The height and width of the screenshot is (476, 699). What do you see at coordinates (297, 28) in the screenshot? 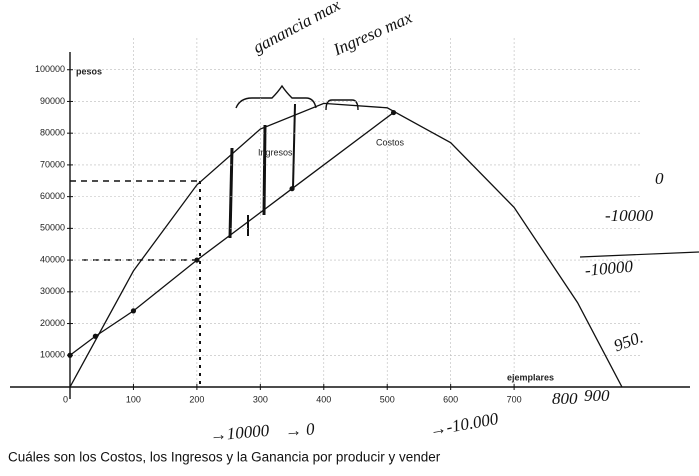
I see `annotation: ganancia max` at bounding box center [297, 28].